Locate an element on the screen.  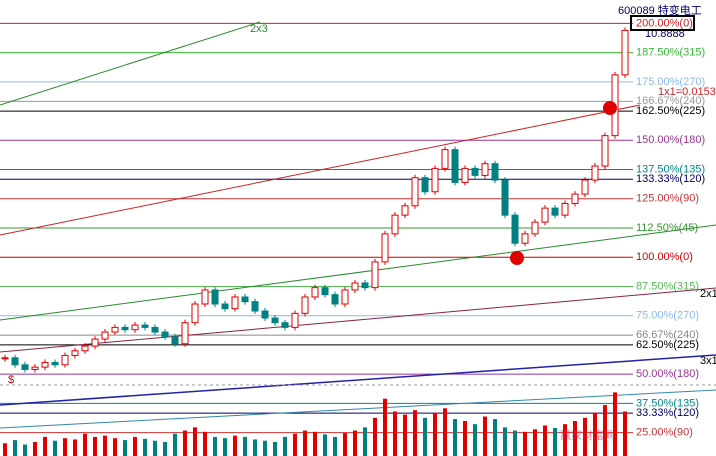
level-label: 75.00%(270) is located at coordinates (667, 316).